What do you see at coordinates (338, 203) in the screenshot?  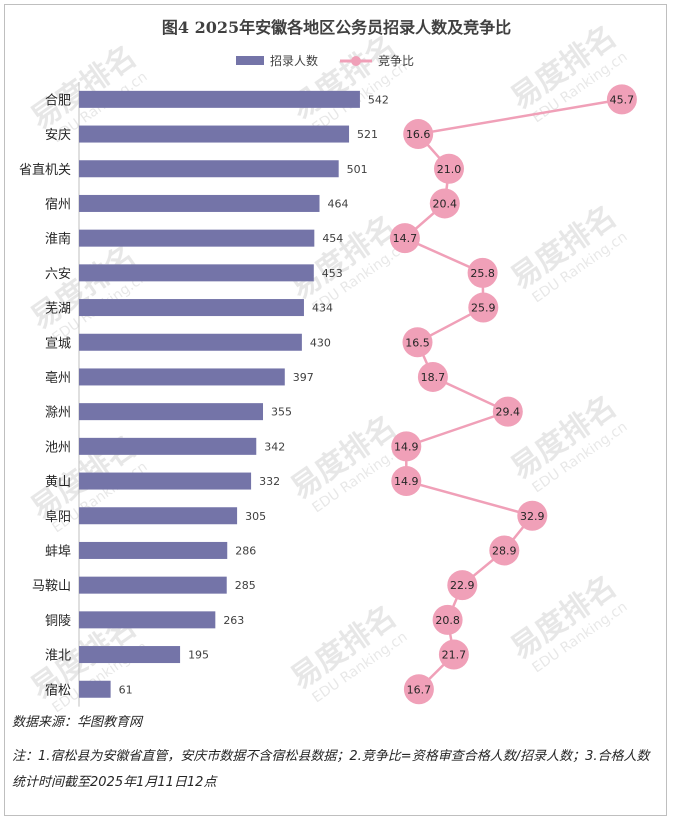 I see `bar-value-label: 464` at bounding box center [338, 203].